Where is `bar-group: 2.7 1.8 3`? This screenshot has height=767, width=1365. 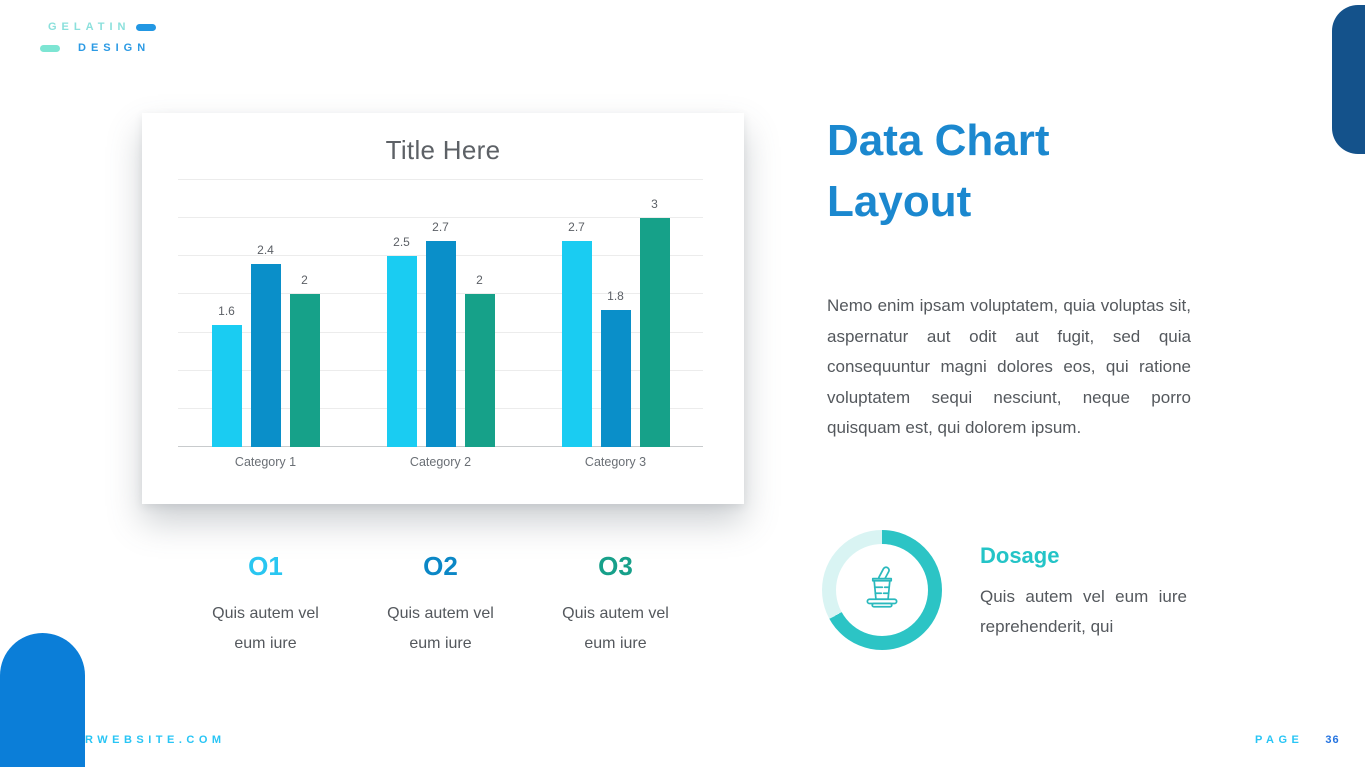 bar-group: 2.7 1.8 3 is located at coordinates (615, 313).